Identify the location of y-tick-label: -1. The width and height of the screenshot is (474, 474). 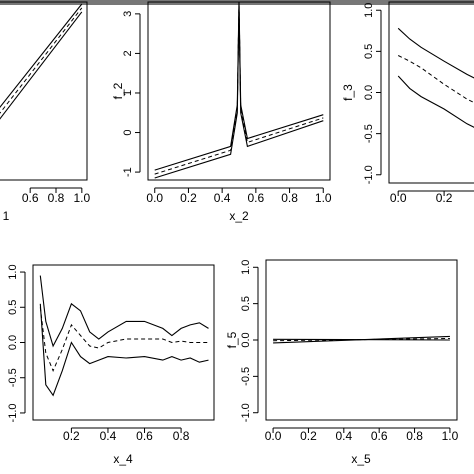
(128, 172).